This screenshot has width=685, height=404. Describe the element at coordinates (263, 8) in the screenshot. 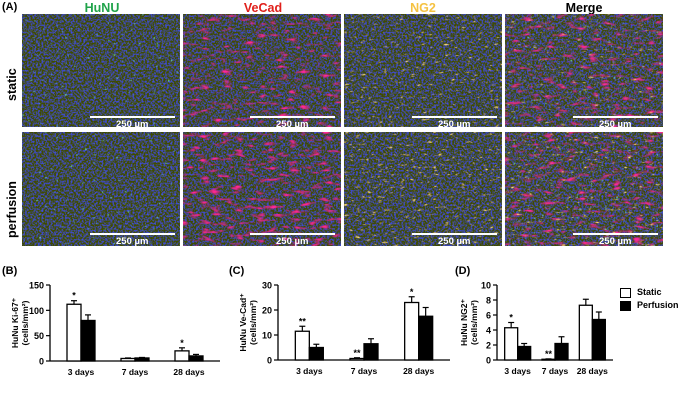

I see `channel-title-vecad: VeCad` at that location.